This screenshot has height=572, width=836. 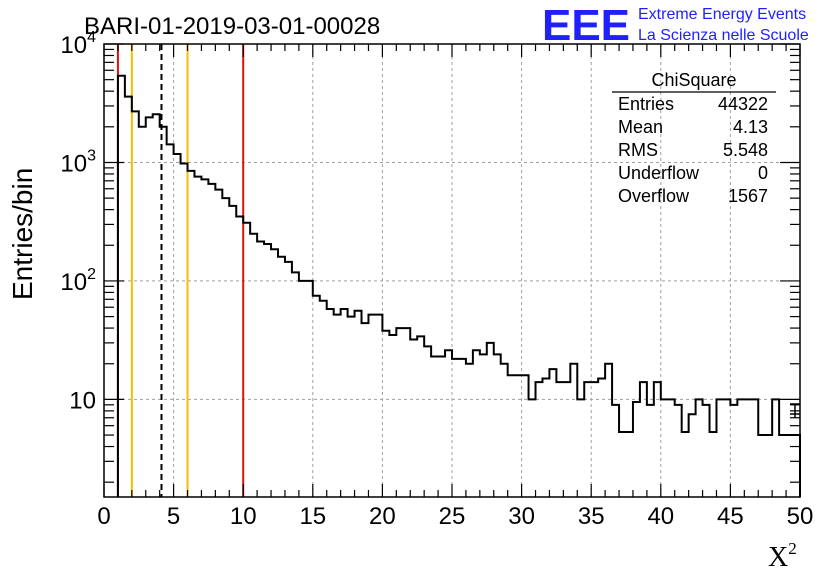 What do you see at coordinates (591, 516) in the screenshot?
I see `x-tick-label: 35` at bounding box center [591, 516].